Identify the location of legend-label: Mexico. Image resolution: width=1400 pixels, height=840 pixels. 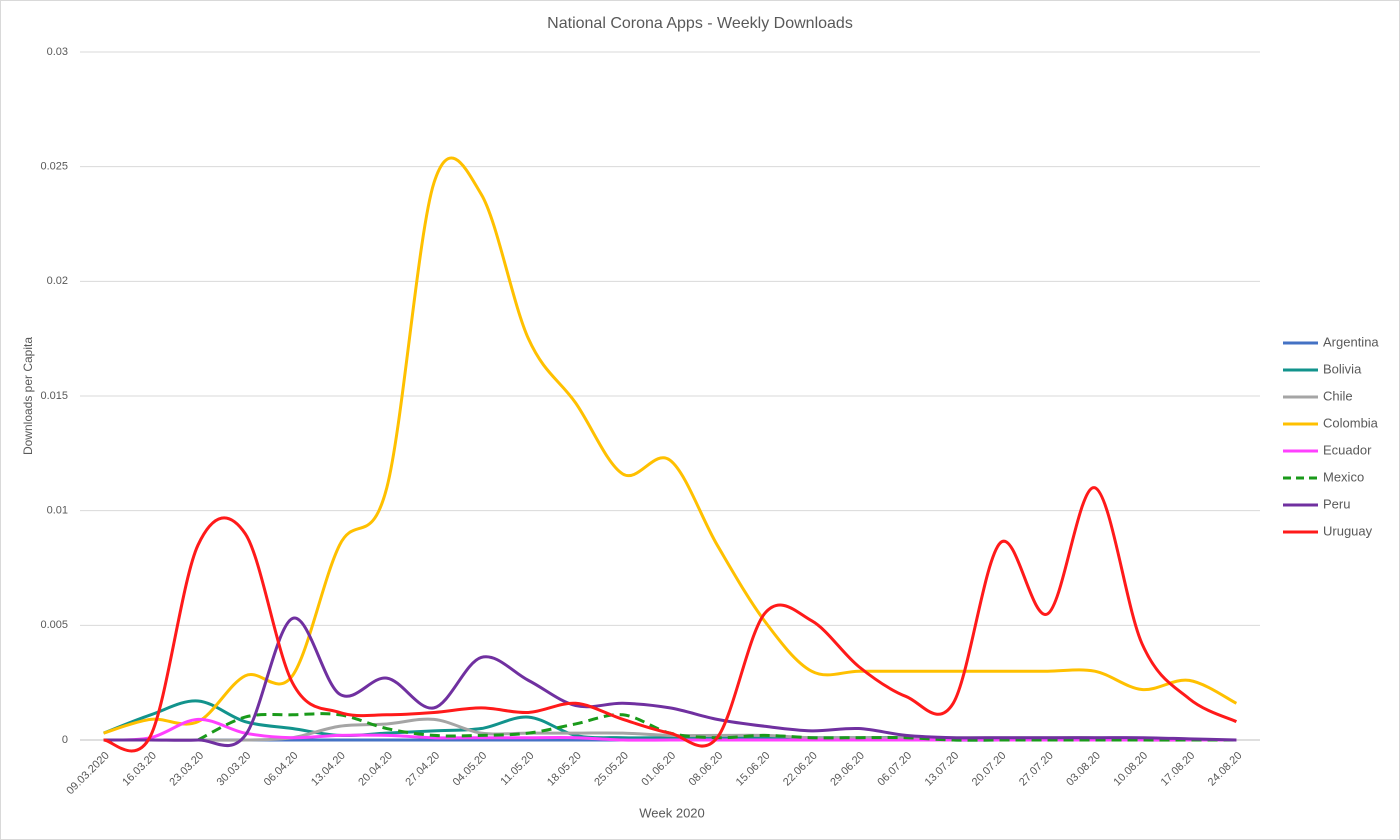
(1343, 476).